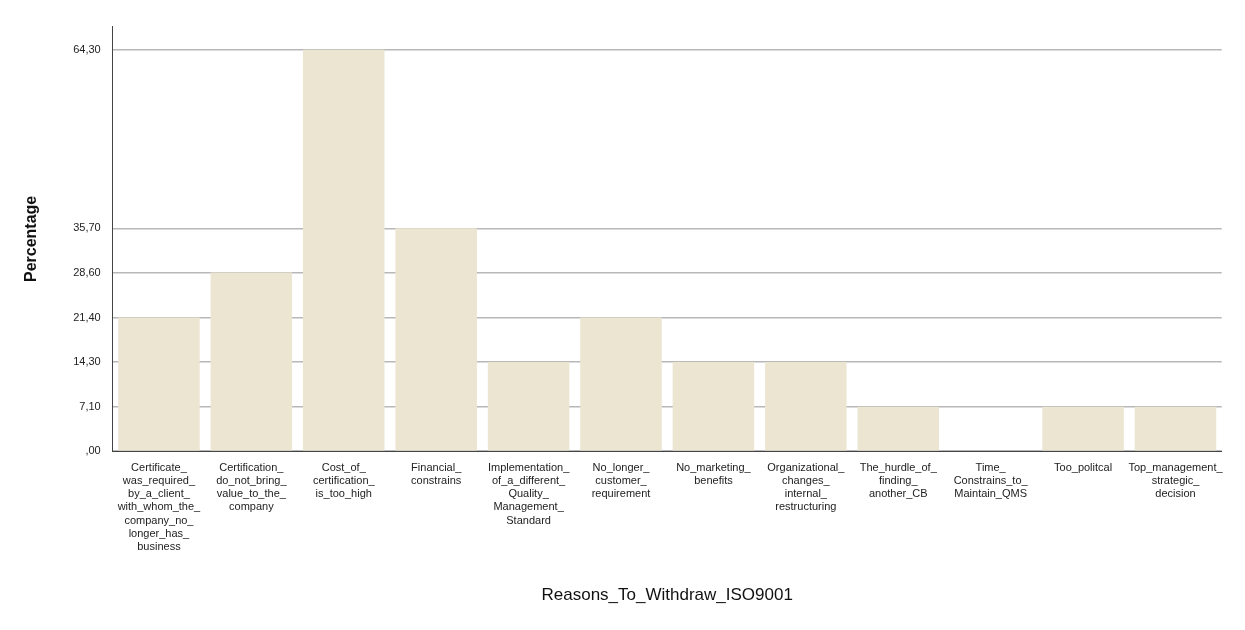 This screenshot has height=630, width=1245. Describe the element at coordinates (87, 316) in the screenshot. I see `y-tick-label: 21,40` at that location.